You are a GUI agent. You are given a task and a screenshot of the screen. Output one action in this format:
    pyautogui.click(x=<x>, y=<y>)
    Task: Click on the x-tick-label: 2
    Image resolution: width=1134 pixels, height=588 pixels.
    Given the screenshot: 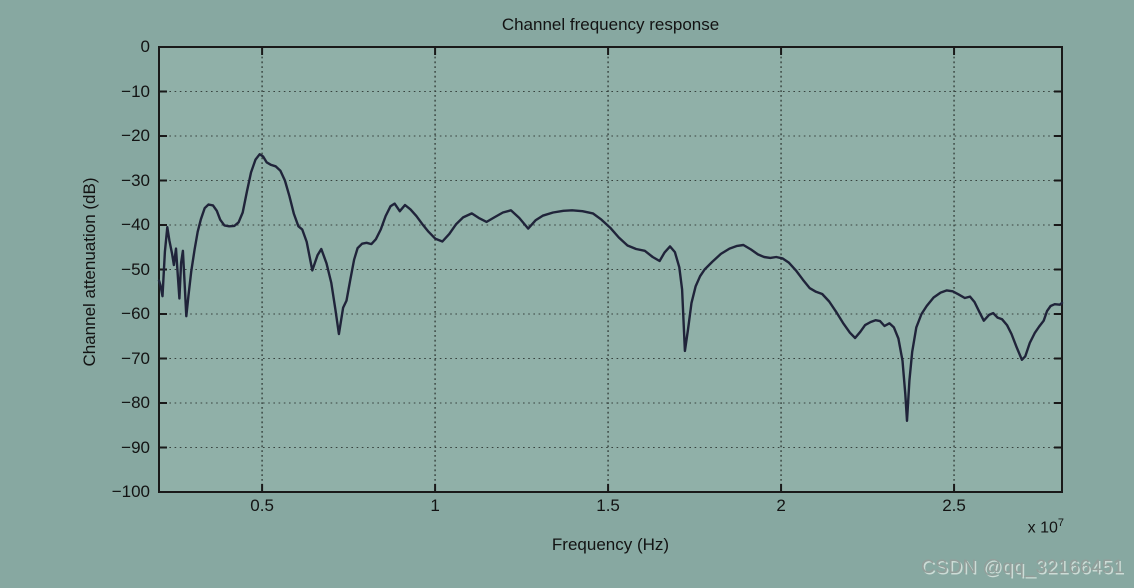 What is the action you would take?
    pyautogui.click(x=781, y=505)
    